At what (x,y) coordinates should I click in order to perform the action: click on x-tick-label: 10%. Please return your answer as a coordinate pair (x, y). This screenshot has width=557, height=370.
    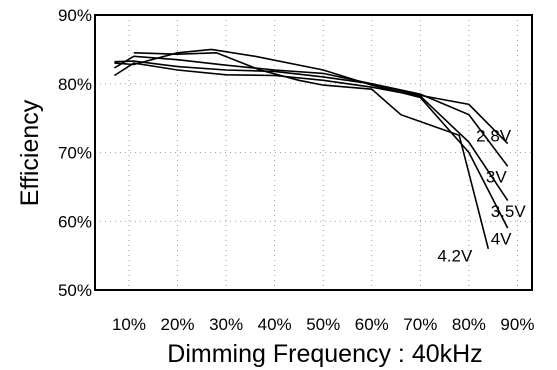
    Looking at the image, I should click on (129, 324).